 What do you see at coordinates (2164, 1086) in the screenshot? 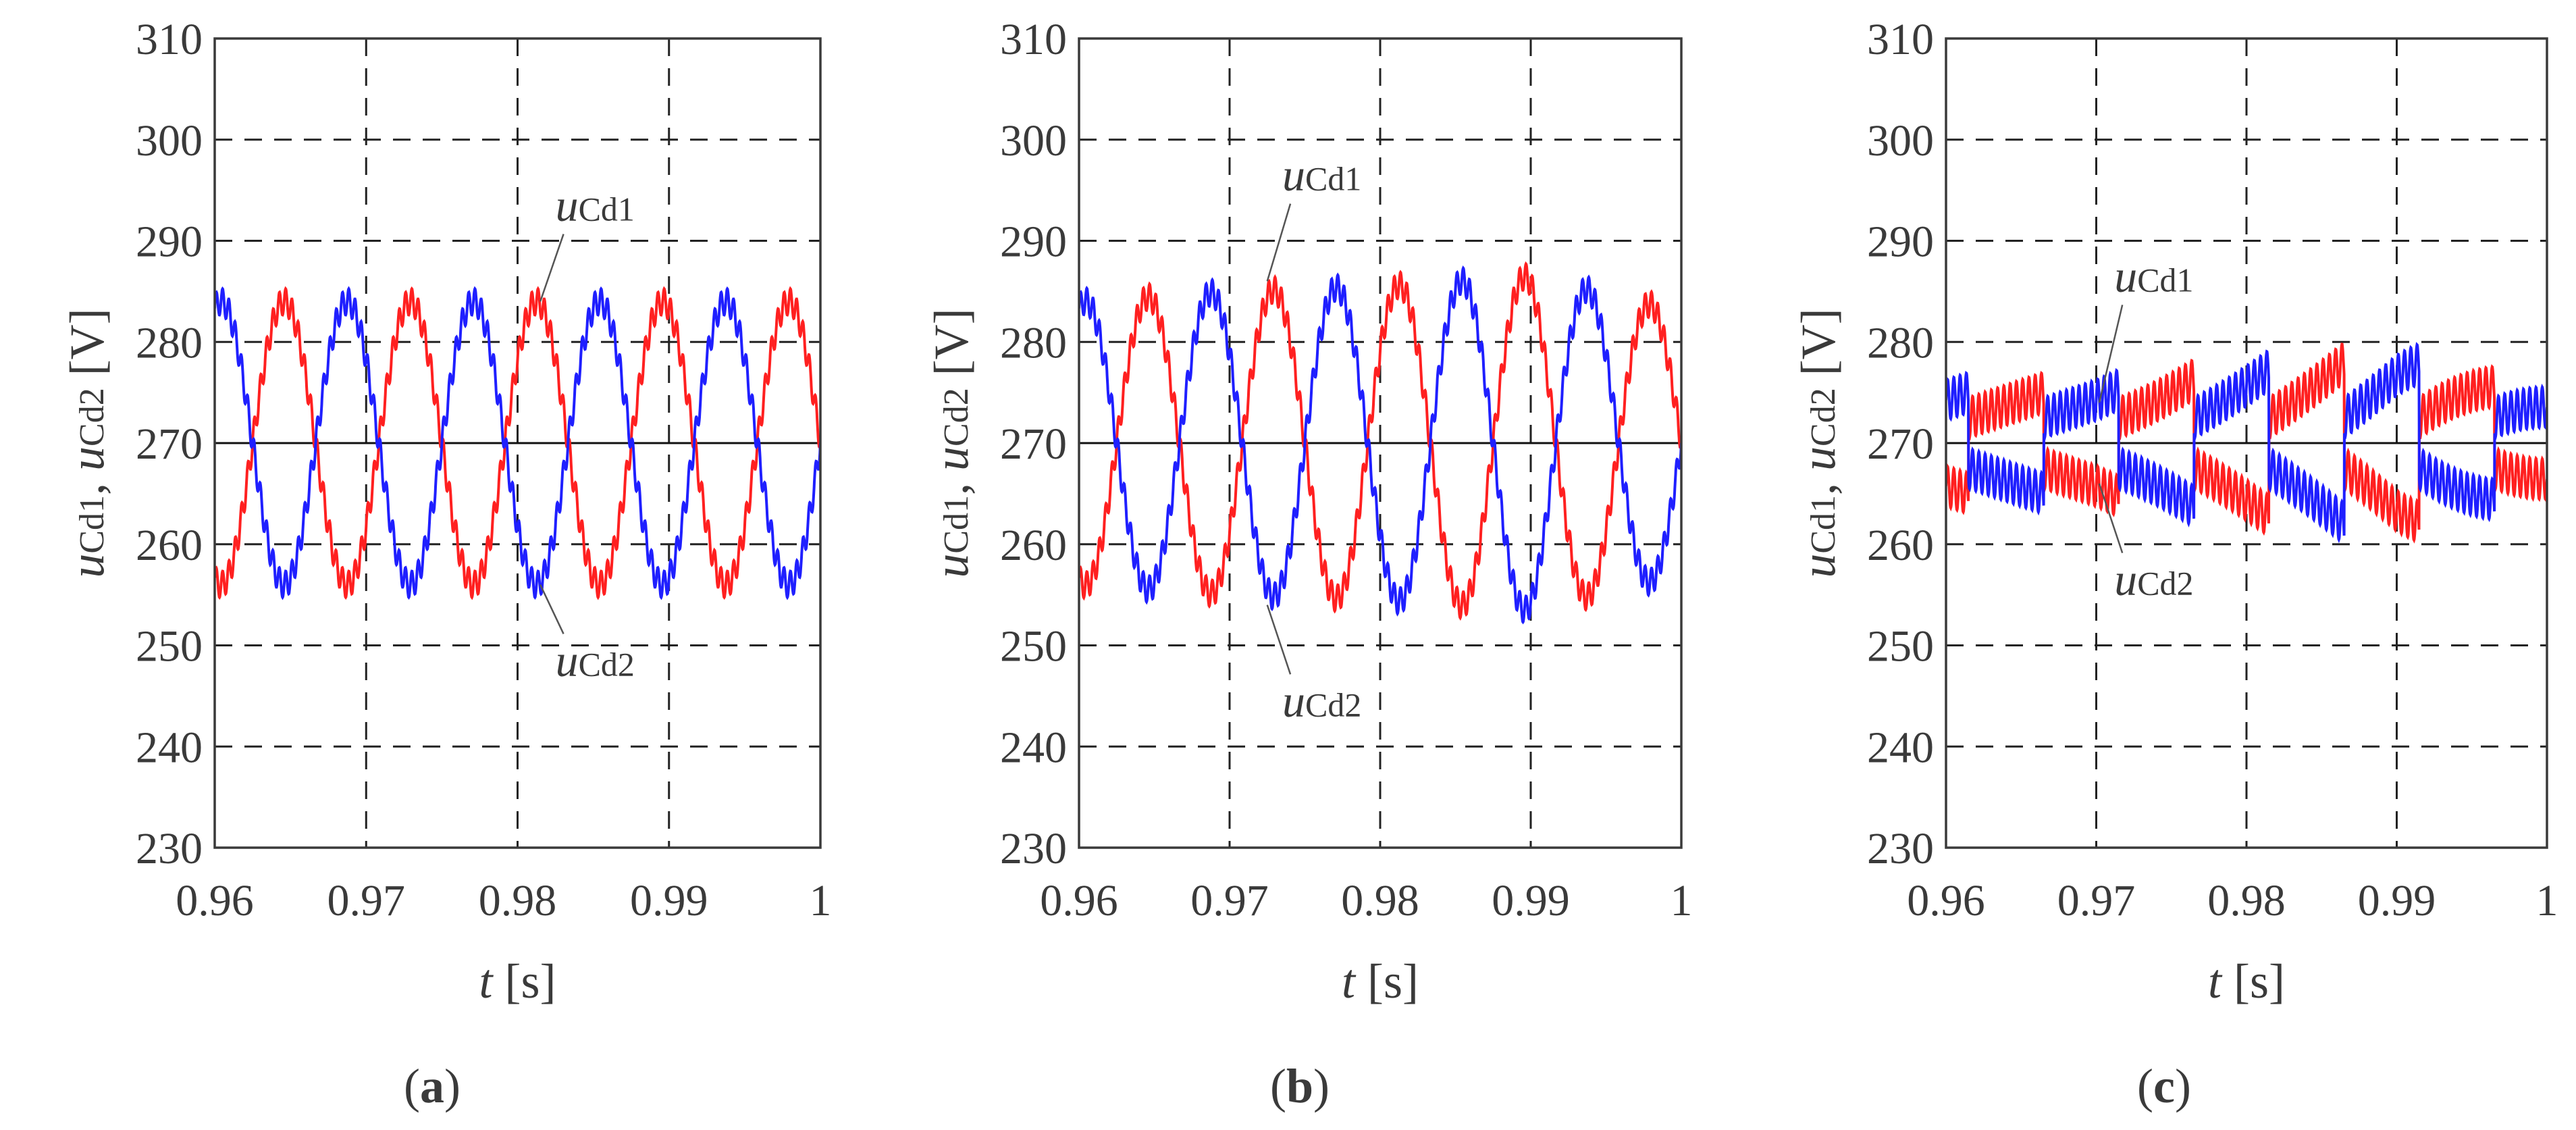
I see `panel-label: (c)` at bounding box center [2164, 1086].